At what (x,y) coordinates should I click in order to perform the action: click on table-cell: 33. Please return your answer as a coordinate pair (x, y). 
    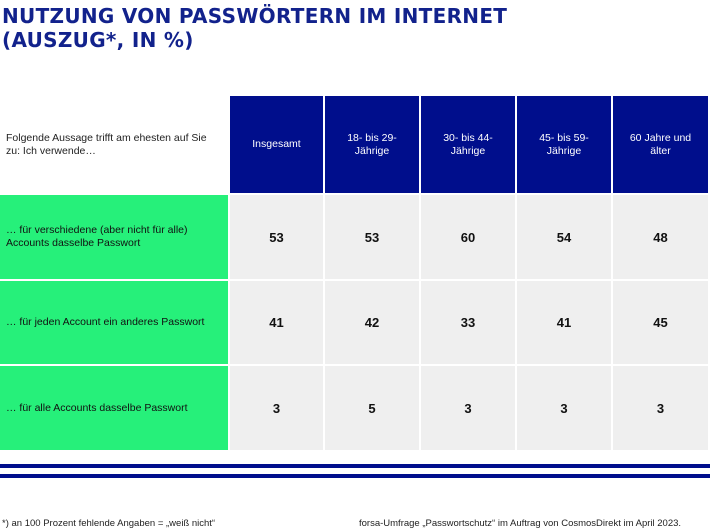
    Looking at the image, I should click on (468, 322).